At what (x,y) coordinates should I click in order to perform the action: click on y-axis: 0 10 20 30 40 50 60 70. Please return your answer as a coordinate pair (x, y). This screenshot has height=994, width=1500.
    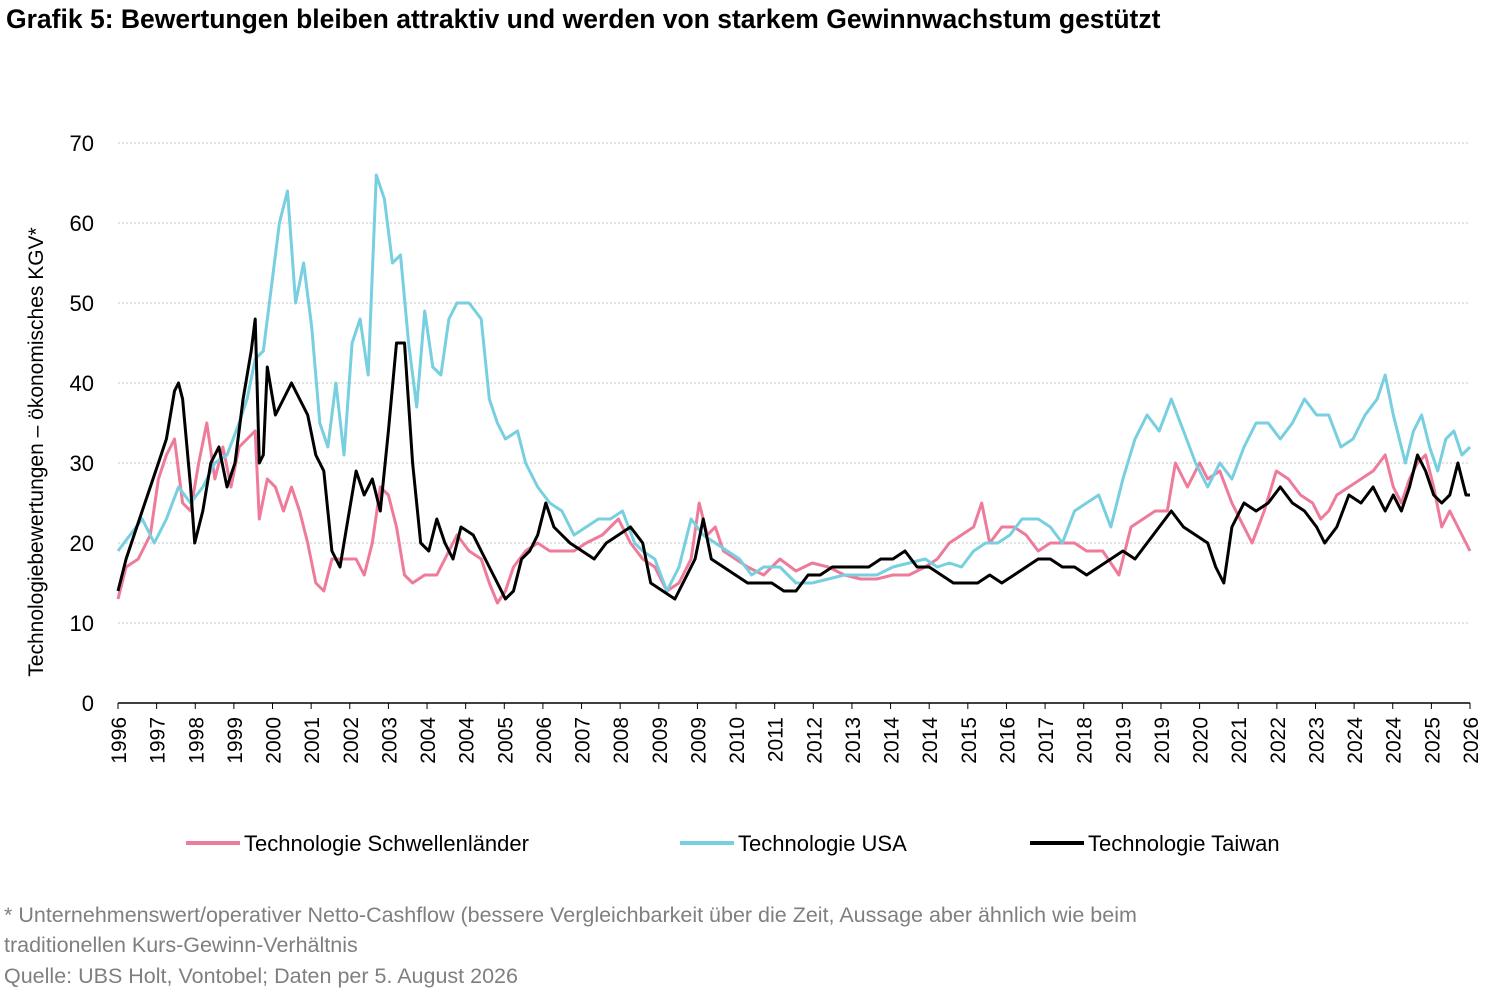
    Looking at the image, I should click on (82, 423).